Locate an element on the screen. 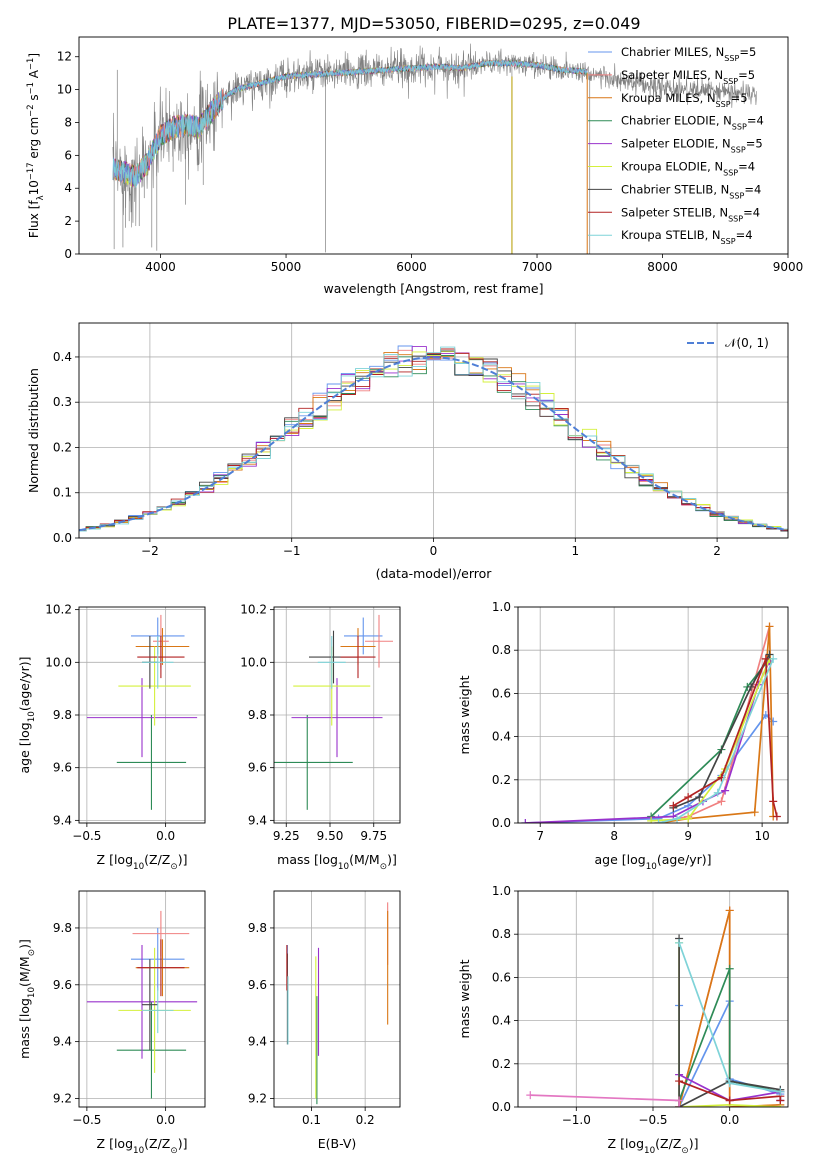 The height and width of the screenshot is (1170, 819). legend-label: Kroupa STELIB, NSSP=4 is located at coordinates (687, 237).